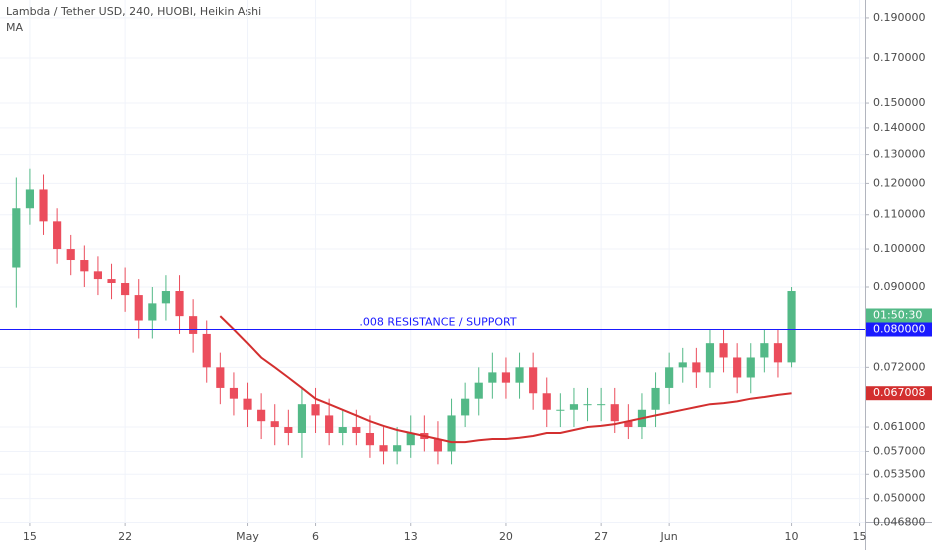  What do you see at coordinates (506, 536) in the screenshot?
I see `x-tick-label: 20` at bounding box center [506, 536].